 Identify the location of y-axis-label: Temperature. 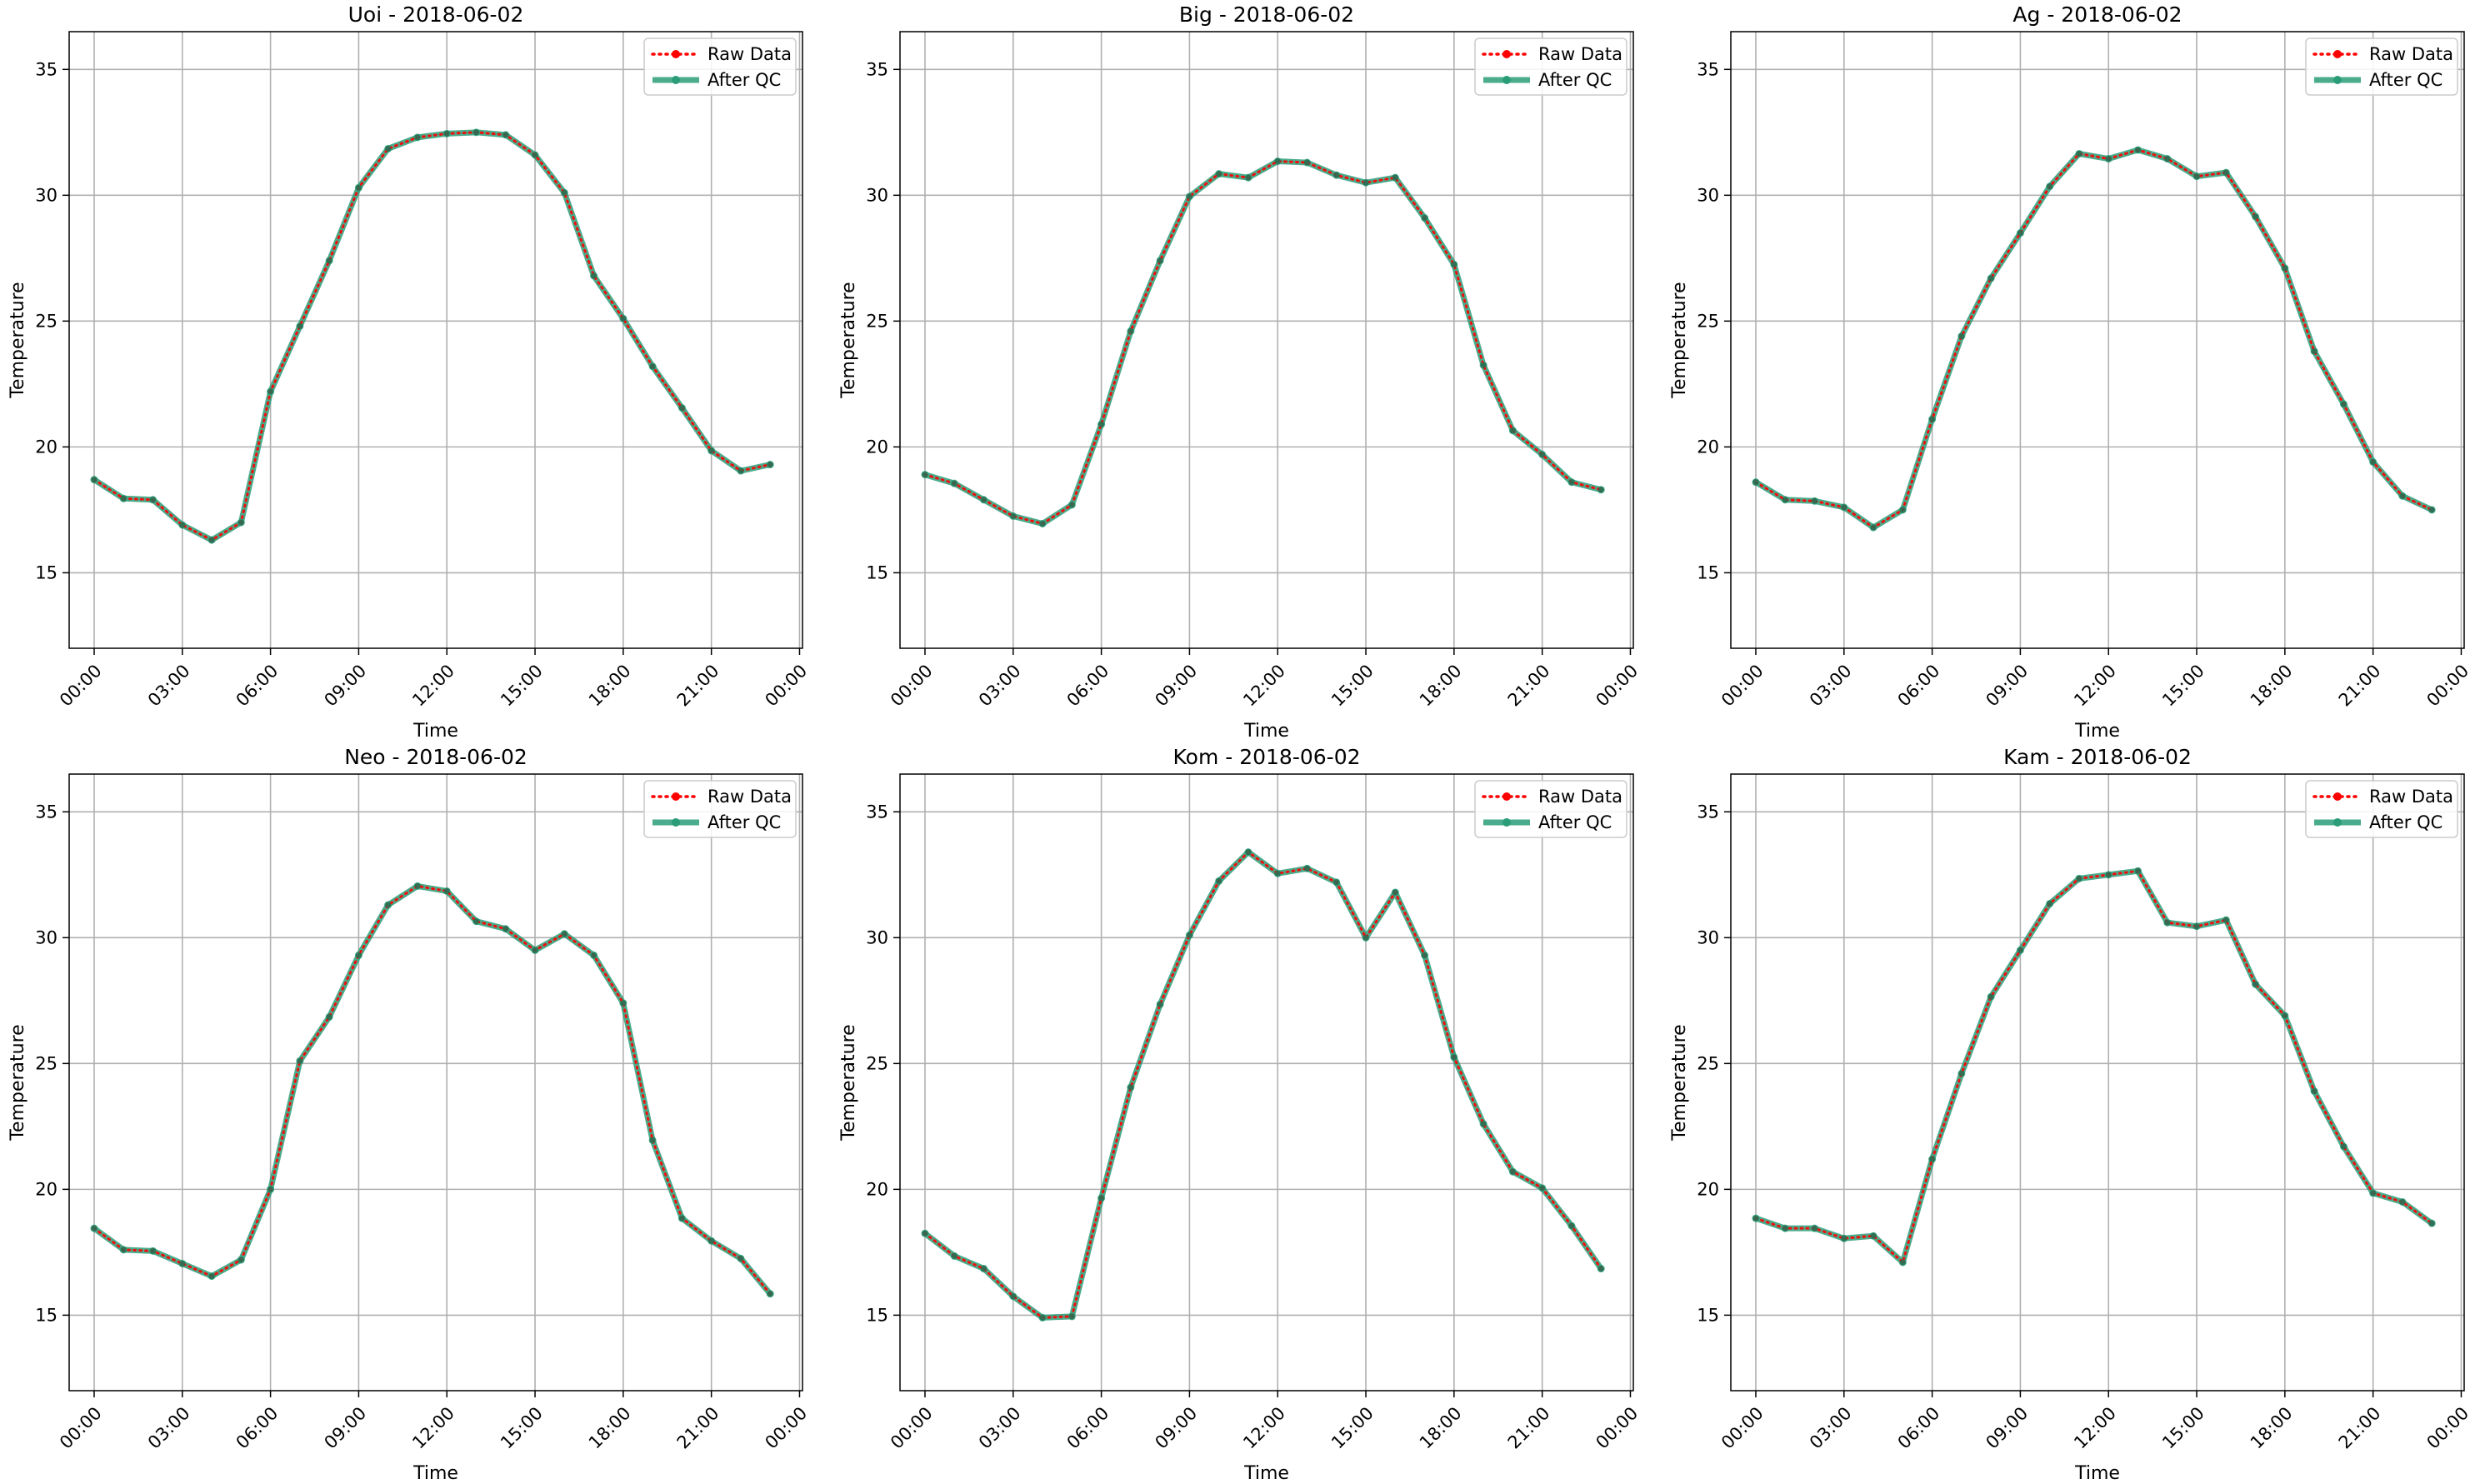
(18, 340).